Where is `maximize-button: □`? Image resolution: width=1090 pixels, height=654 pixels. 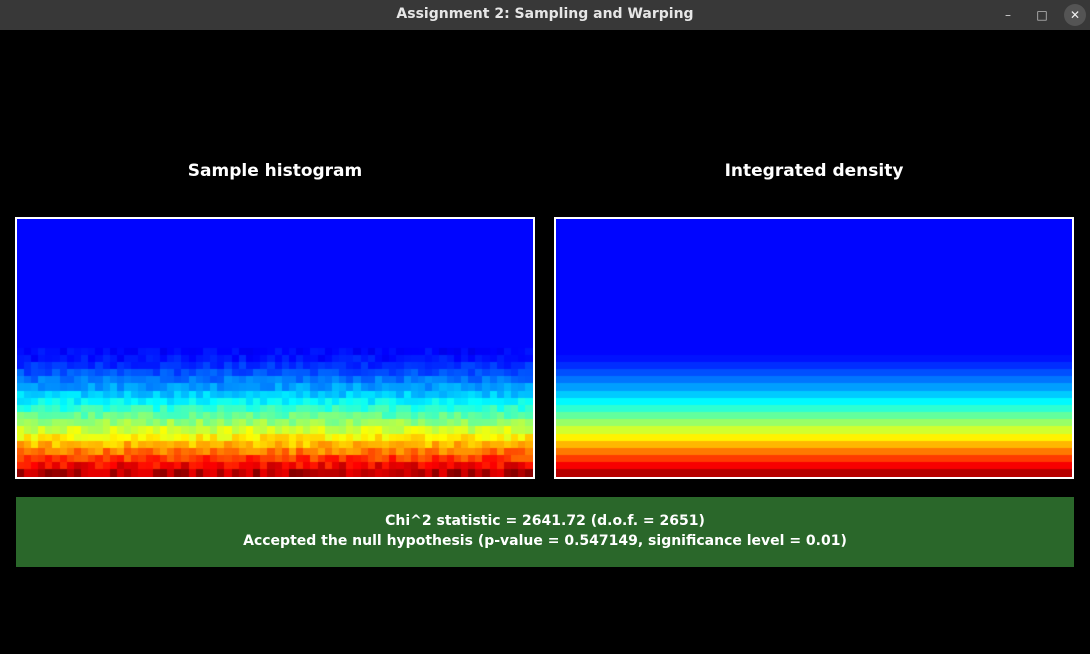
maximize-button: □ is located at coordinates (1042, 15).